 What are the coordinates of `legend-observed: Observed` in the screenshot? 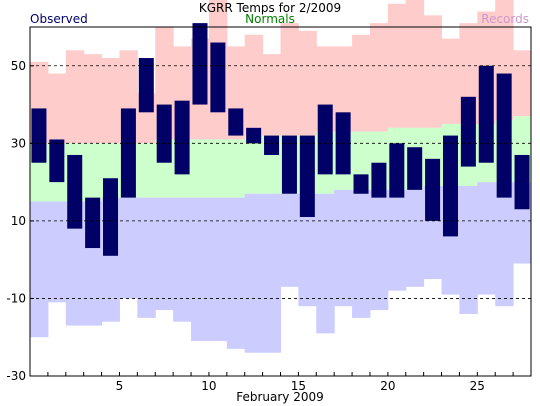 It's located at (59, 19).